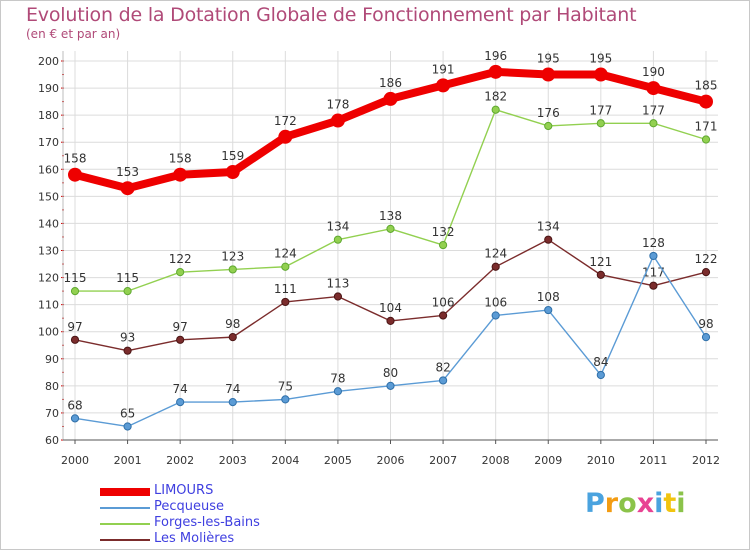  I want to click on data-label-limours: 185, so click(706, 86).